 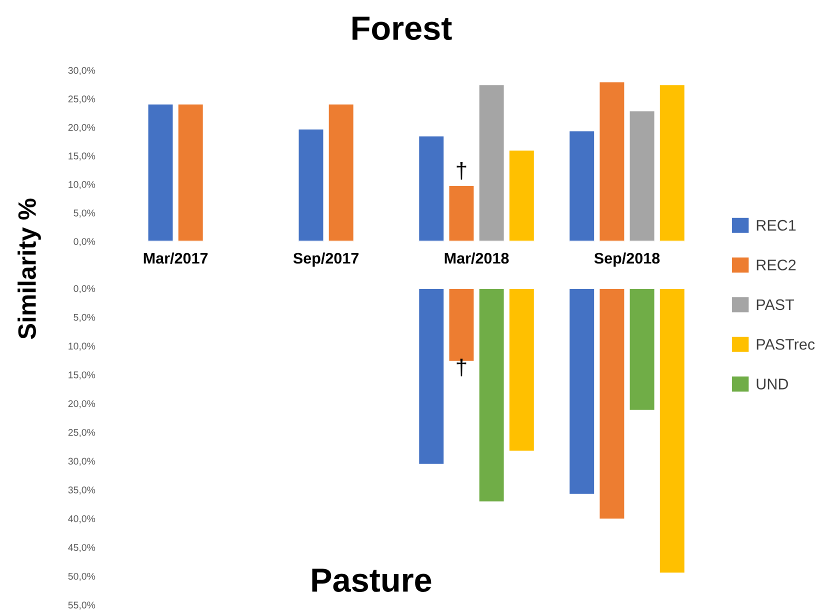 What do you see at coordinates (402, 28) in the screenshot?
I see `chart-title: Forest` at bounding box center [402, 28].